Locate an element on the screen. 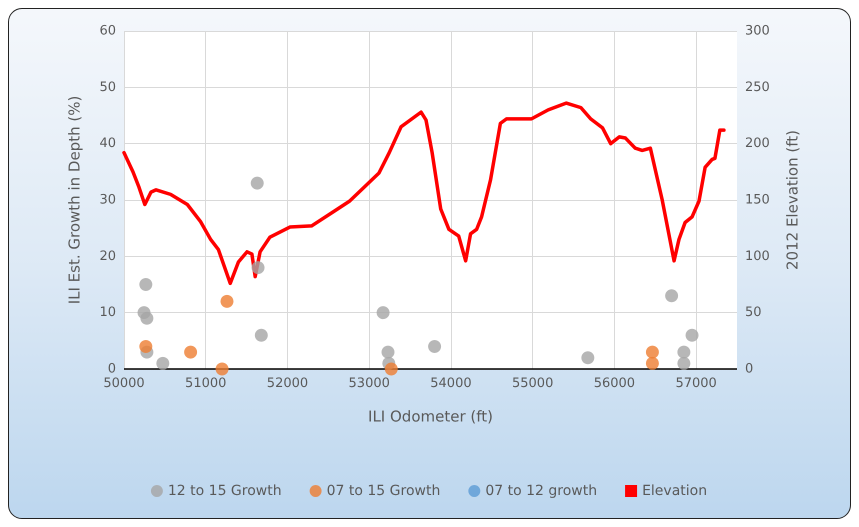  legend-label: 07 to 15 Growth is located at coordinates (383, 491).